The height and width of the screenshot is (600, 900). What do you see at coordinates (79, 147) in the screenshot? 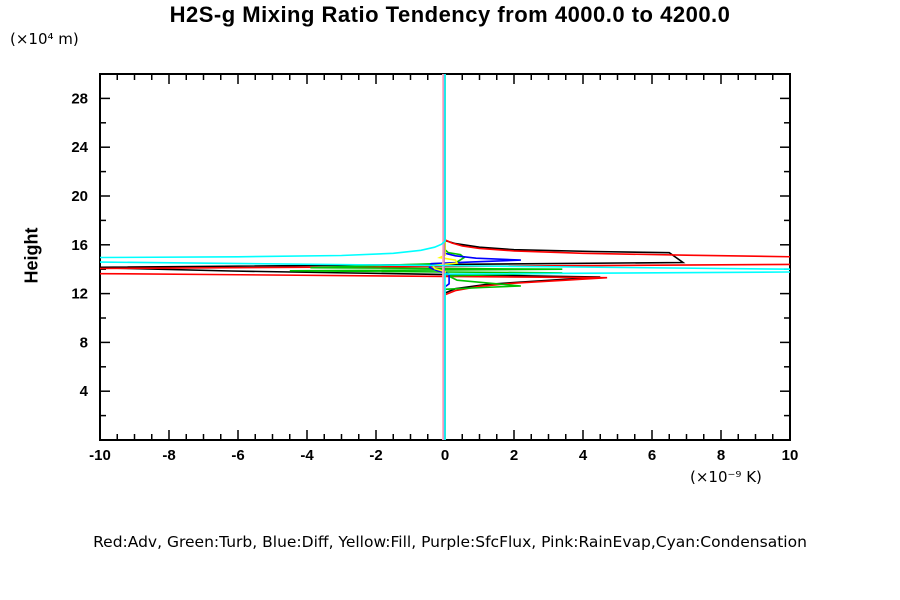
I see `y-tick-label: 24` at bounding box center [79, 147].